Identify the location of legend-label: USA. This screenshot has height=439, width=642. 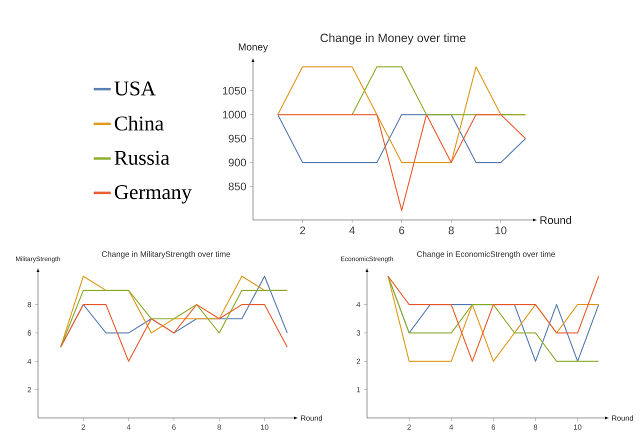
(135, 88).